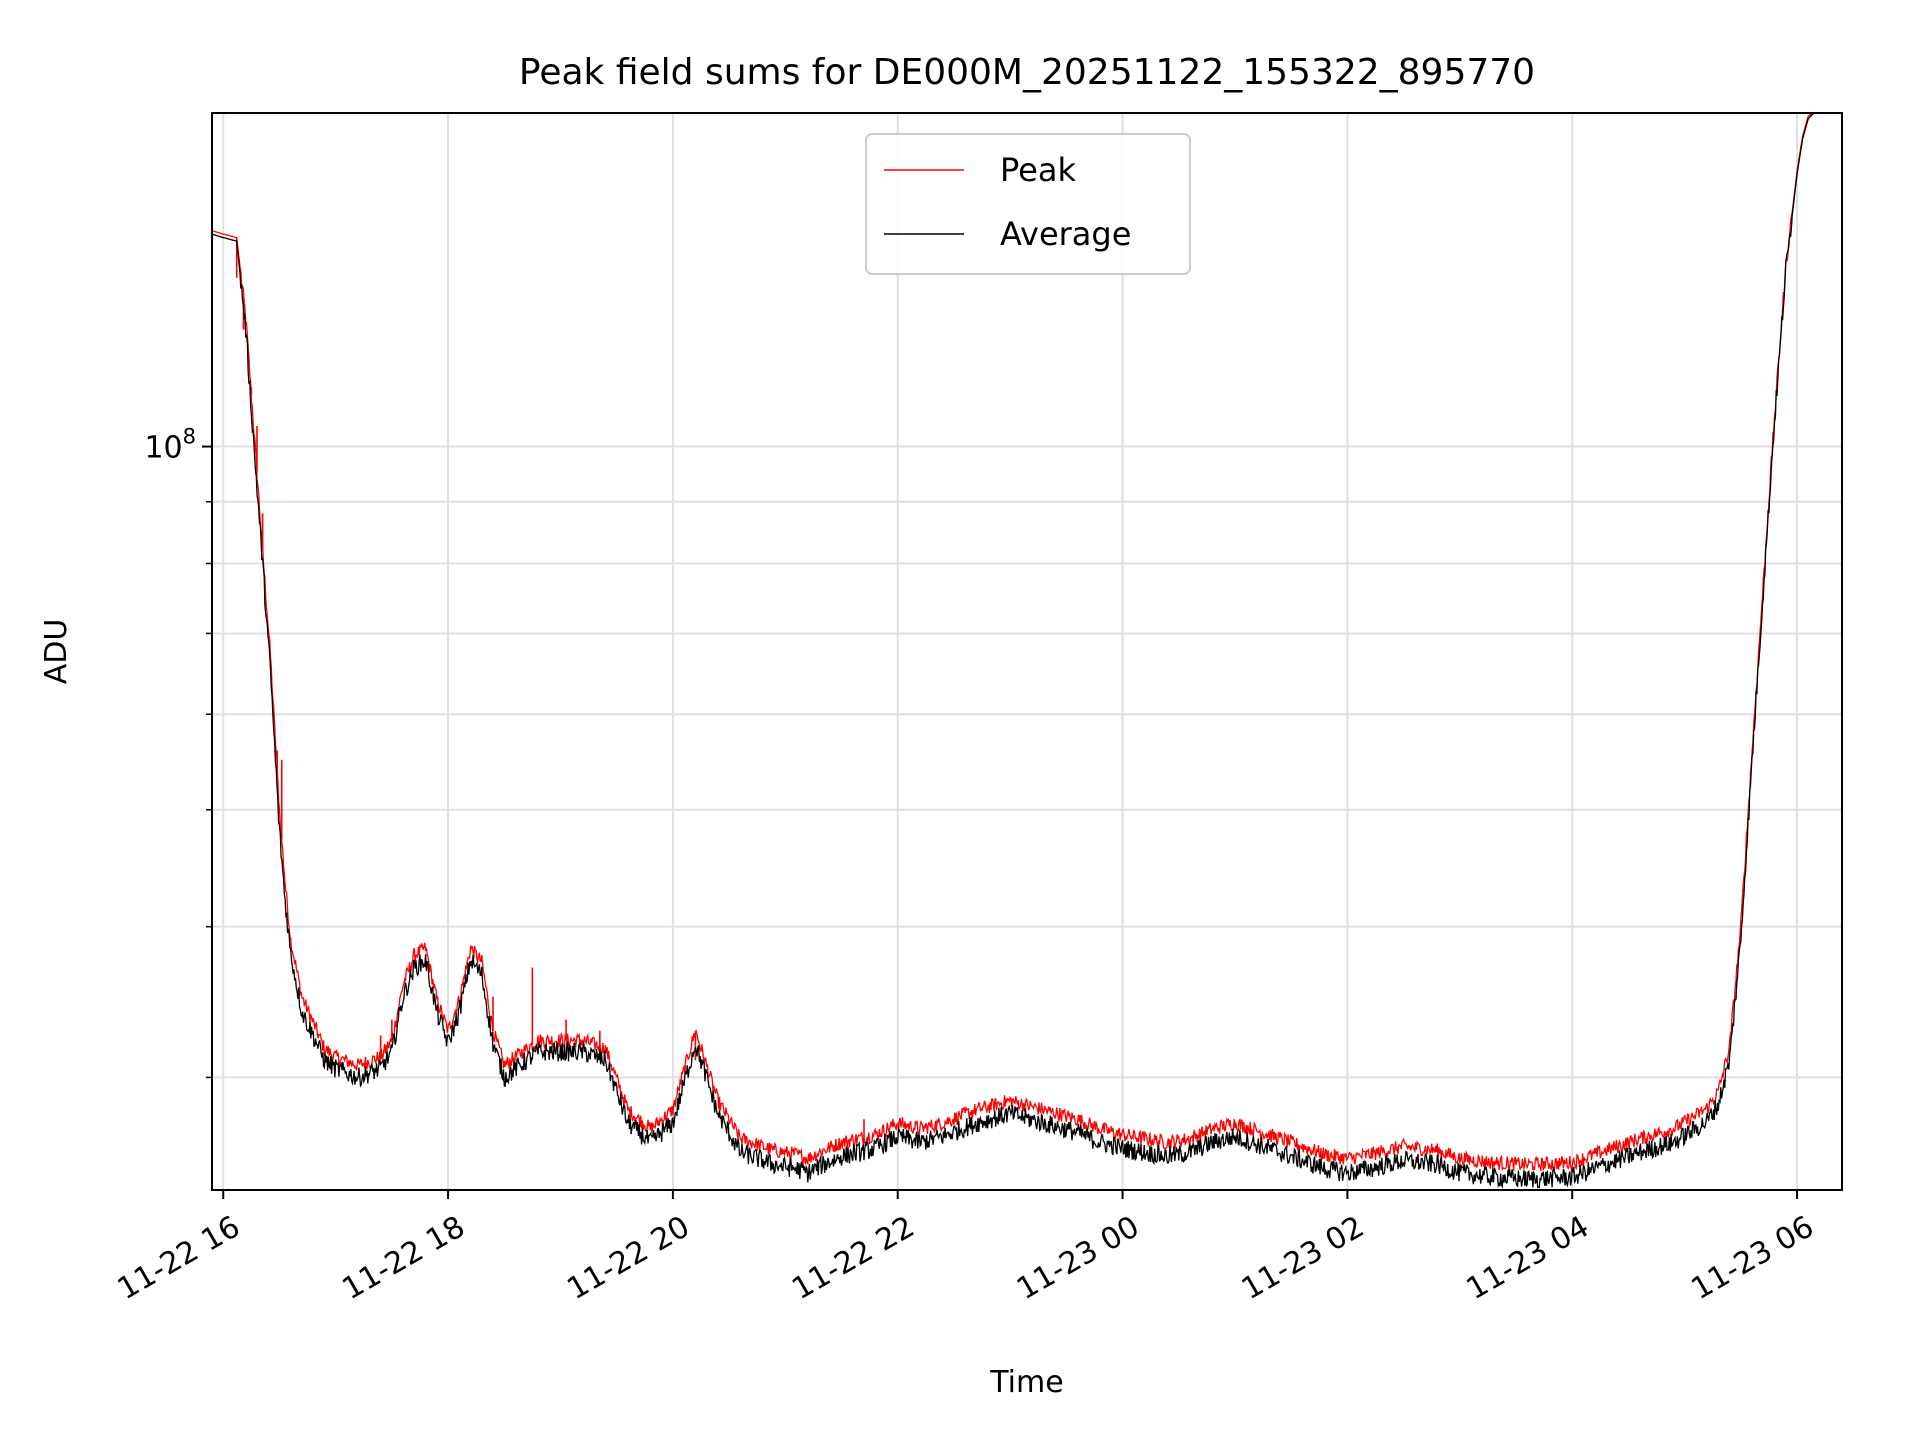  I want to click on x-axis-label: Time, so click(1026, 1382).